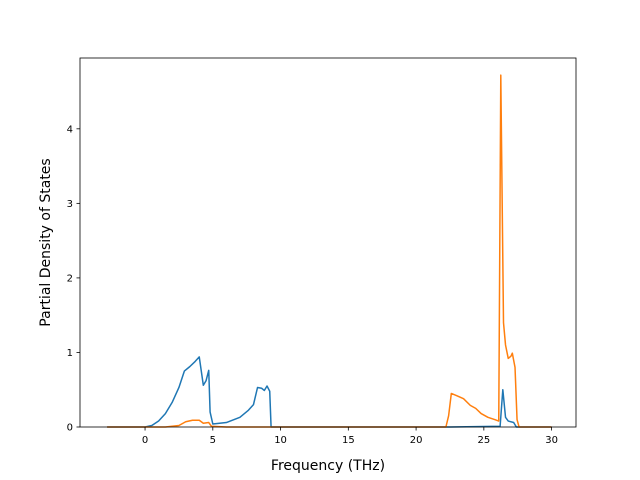 The width and height of the screenshot is (640, 480). Describe the element at coordinates (70, 353) in the screenshot. I see `y-tick-label: 1` at that location.